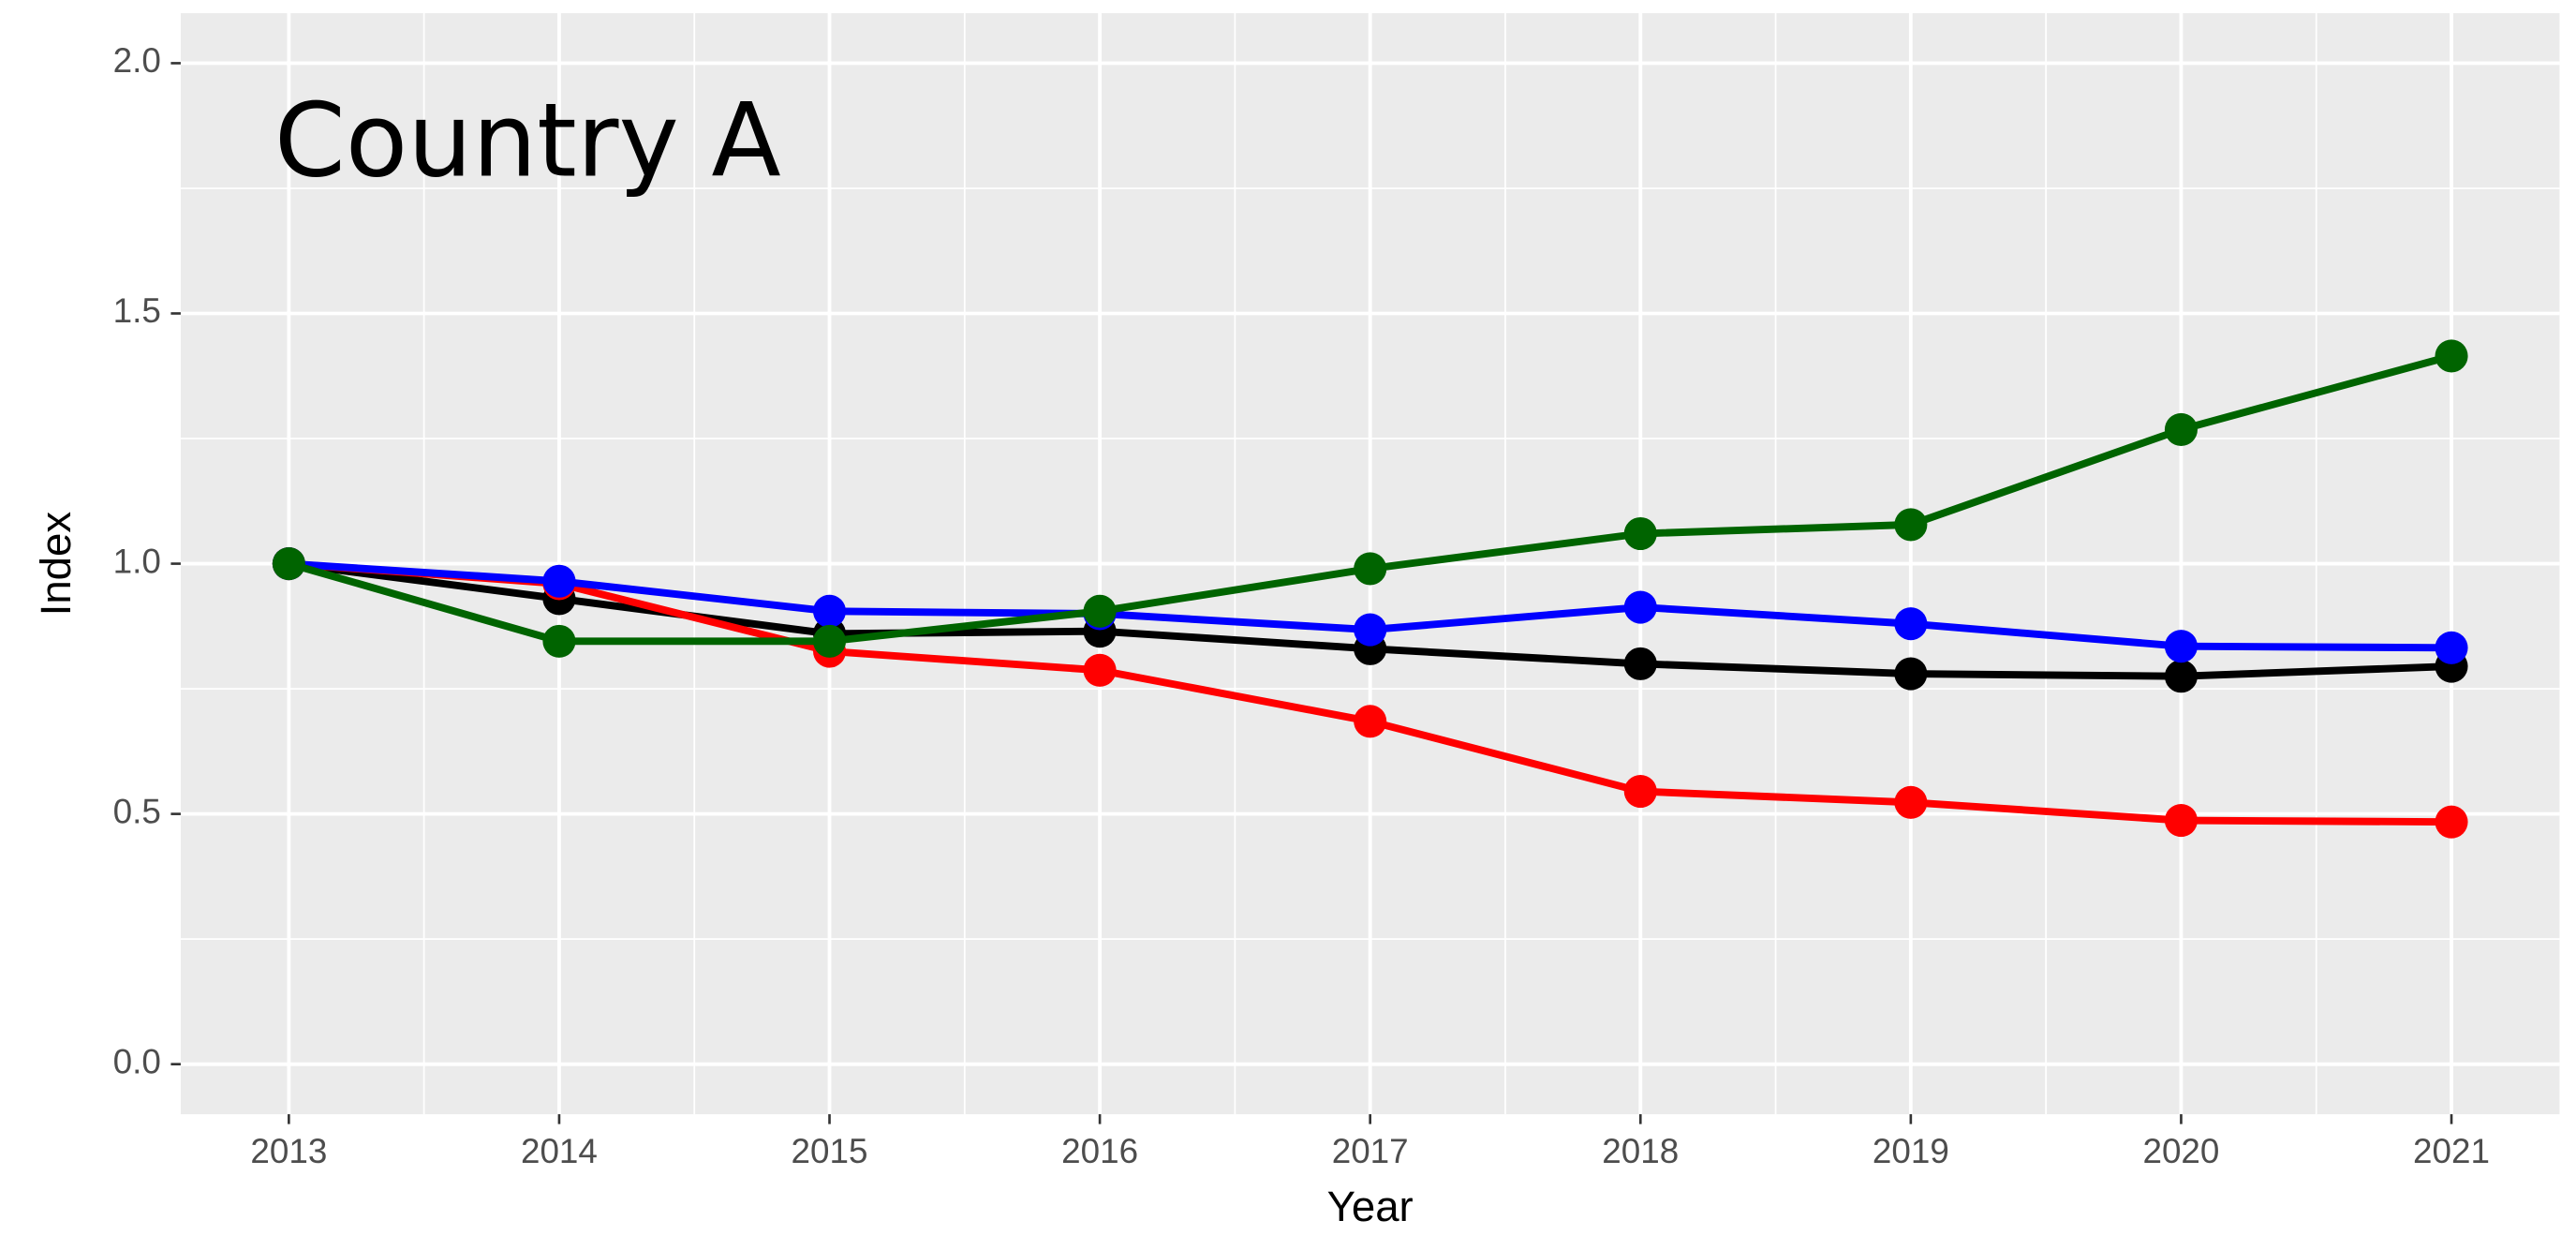 This screenshot has width=2576, height=1235. Describe the element at coordinates (137, 1061) in the screenshot. I see `y-tick-label: 0.0` at that location.